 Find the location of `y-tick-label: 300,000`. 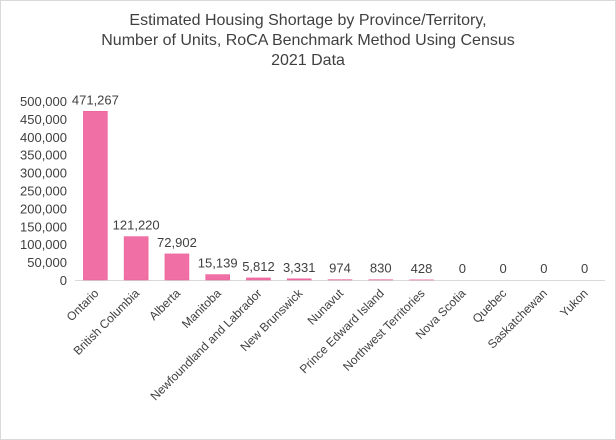

y-tick-label: 300,000 is located at coordinates (43, 173).